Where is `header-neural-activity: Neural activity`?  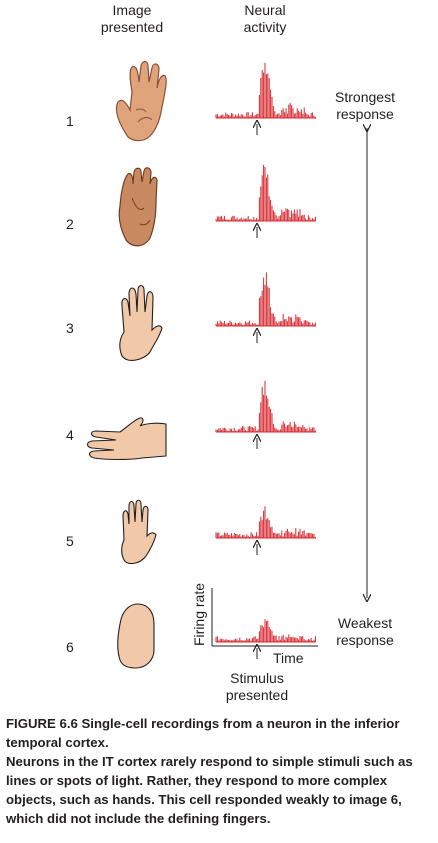 header-neural-activity: Neural activity is located at coordinates (265, 19).